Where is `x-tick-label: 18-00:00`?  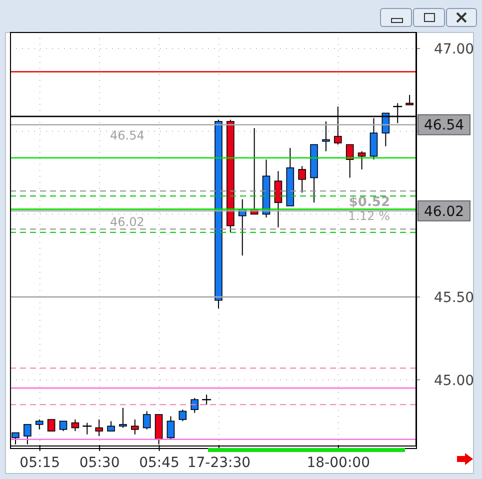
x-tick-label: 18-00:00 is located at coordinates (338, 463).